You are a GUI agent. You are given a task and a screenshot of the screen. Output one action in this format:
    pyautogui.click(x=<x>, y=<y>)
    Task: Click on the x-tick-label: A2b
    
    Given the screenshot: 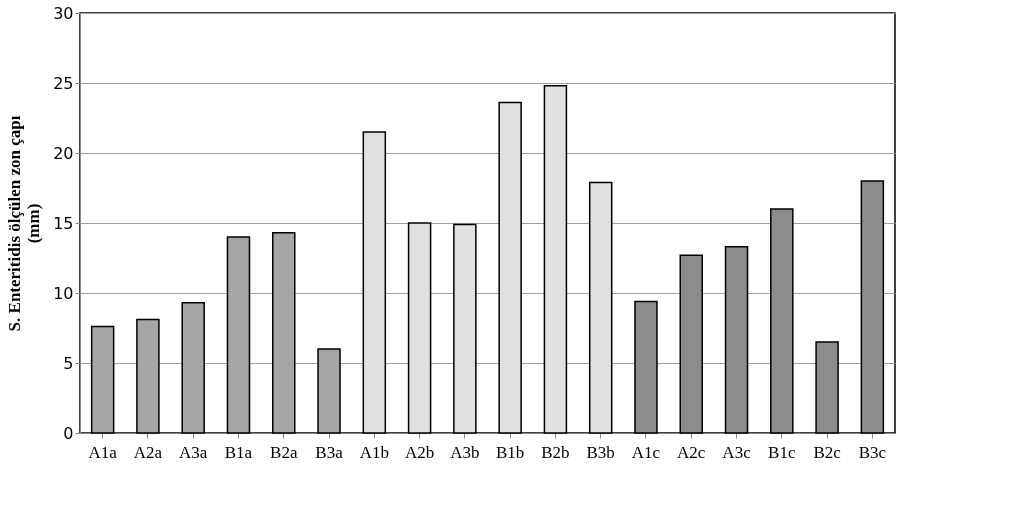 What is the action you would take?
    pyautogui.click(x=419, y=452)
    